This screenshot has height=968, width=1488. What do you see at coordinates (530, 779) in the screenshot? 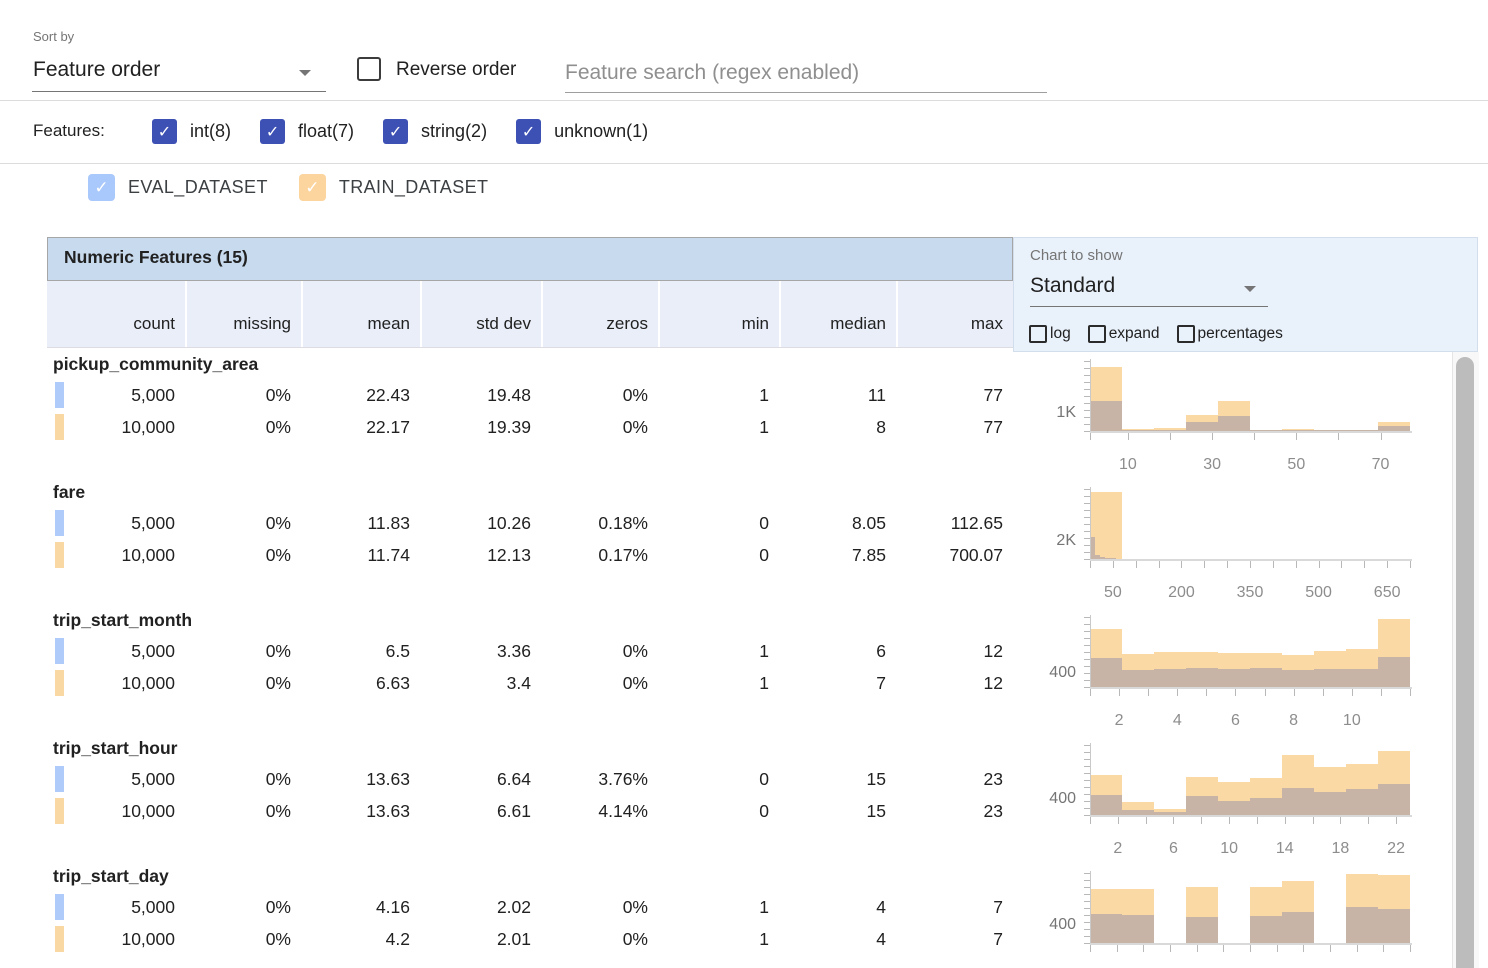
I see `stats-row-eval_dataset: 5,000 0% 13.63 6.64 3.76% 0 15 23` at bounding box center [530, 779].